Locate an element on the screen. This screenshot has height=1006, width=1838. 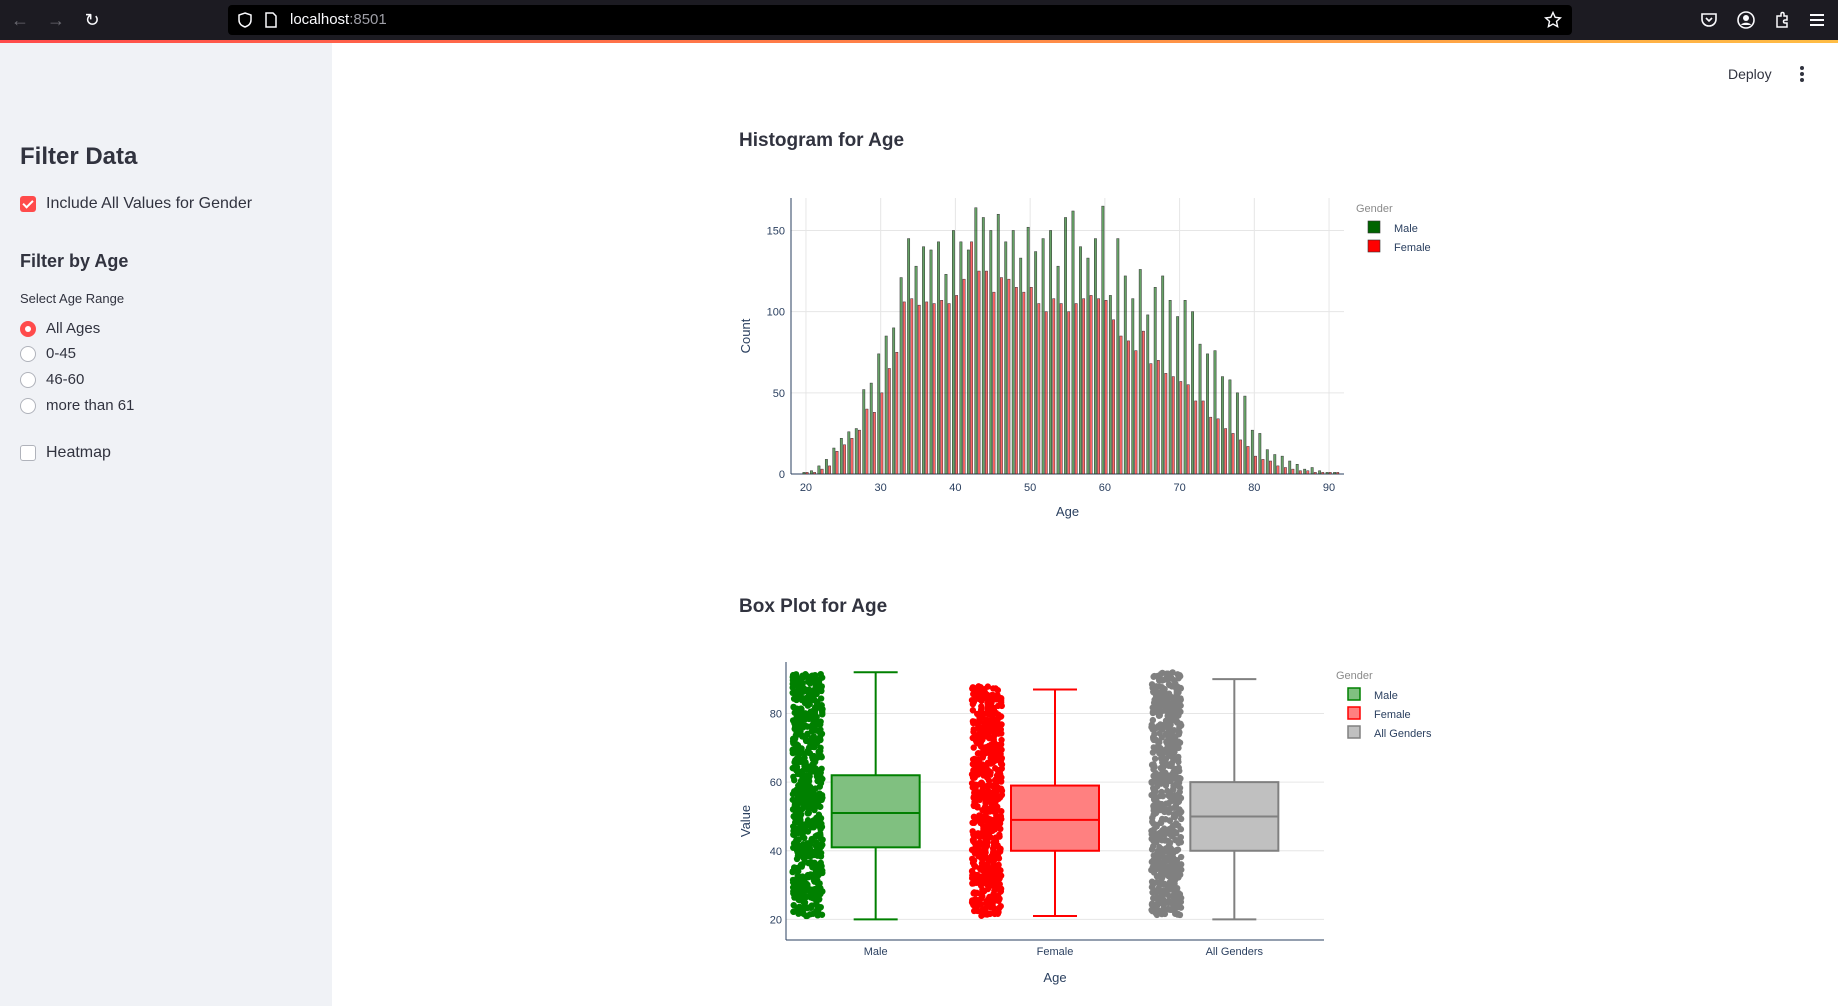
pocket-icon is located at coordinates (1709, 20).